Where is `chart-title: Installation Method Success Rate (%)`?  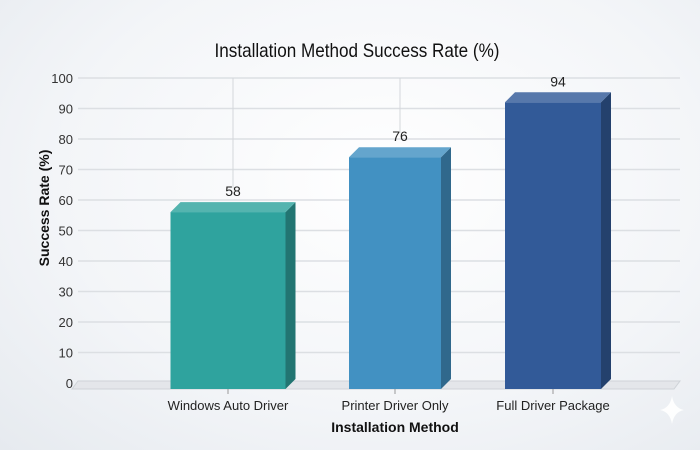 chart-title: Installation Method Success Rate (%) is located at coordinates (357, 50).